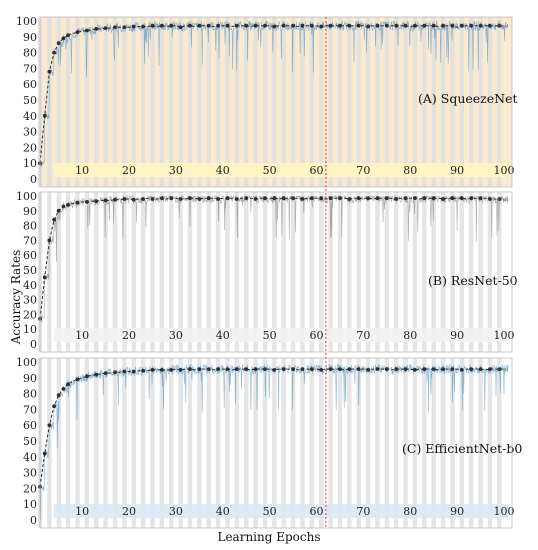 The image size is (538, 550). Describe the element at coordinates (26, 21) in the screenshot. I see `y-tick-label: 100` at that location.